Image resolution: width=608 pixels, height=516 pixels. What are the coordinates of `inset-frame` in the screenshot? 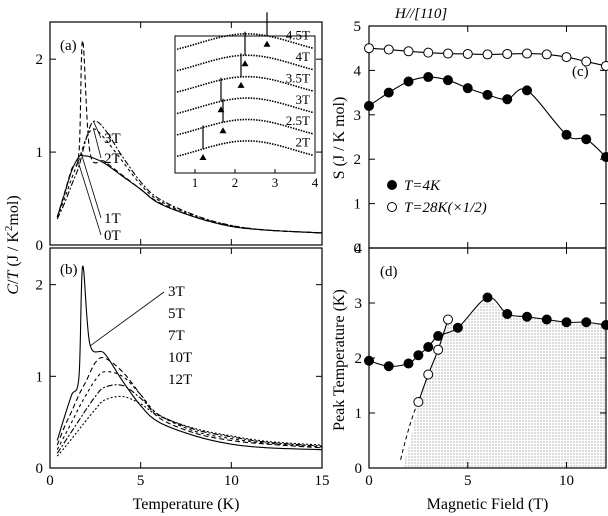 It's located at (245, 104).